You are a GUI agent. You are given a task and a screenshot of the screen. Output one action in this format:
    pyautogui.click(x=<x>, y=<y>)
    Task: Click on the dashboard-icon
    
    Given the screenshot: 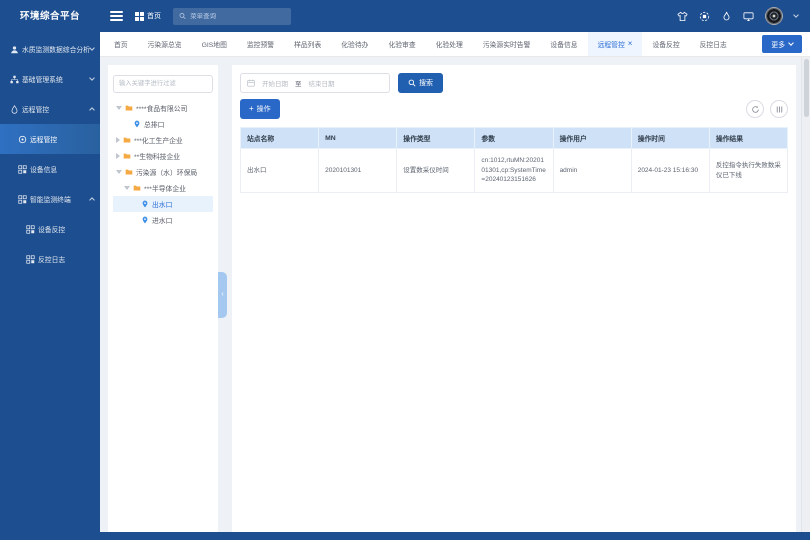 What is the action you would take?
    pyautogui.click(x=139, y=16)
    